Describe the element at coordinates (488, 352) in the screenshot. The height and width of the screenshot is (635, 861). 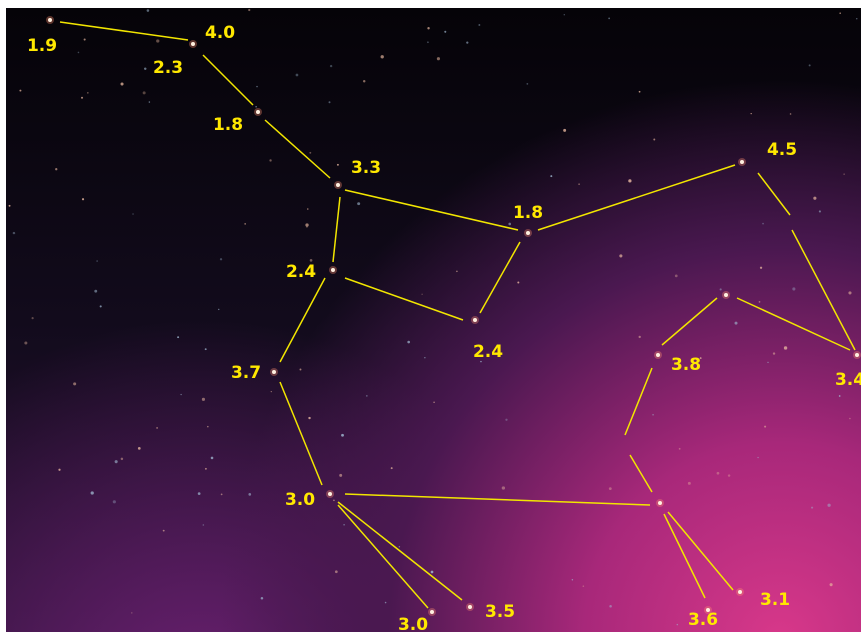
I see `magnitude-label: 2.4` at that location.